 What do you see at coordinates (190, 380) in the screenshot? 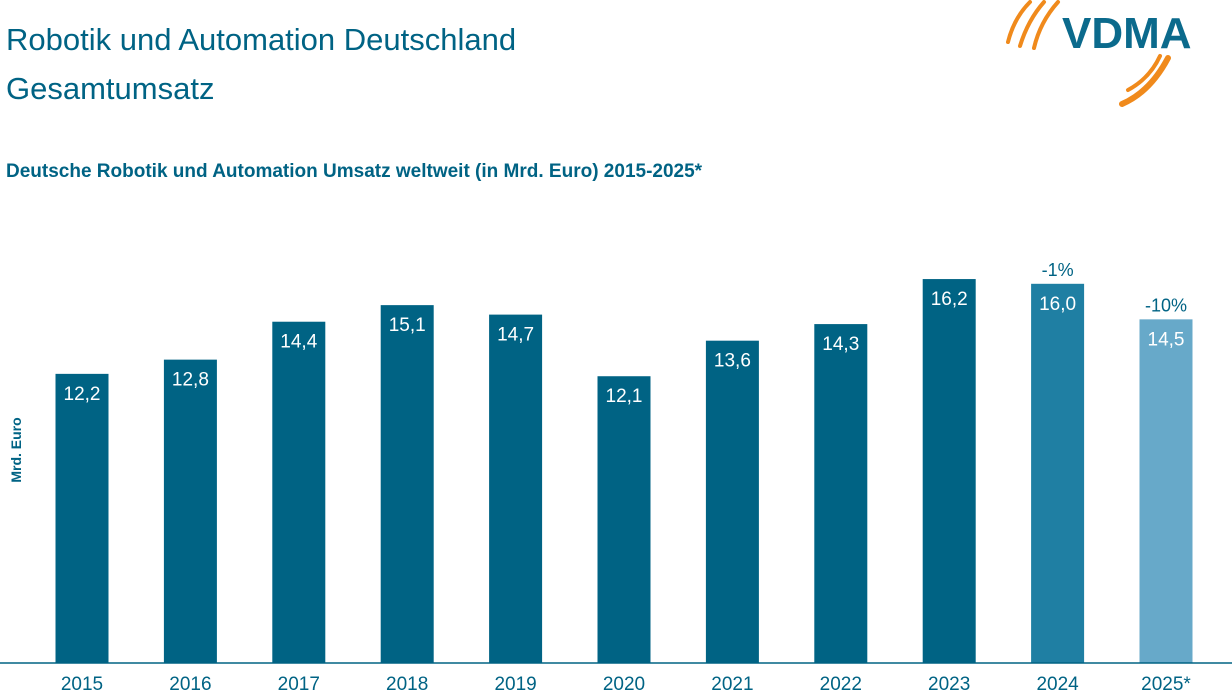
I see `value-label-2016: 12,8` at bounding box center [190, 380].